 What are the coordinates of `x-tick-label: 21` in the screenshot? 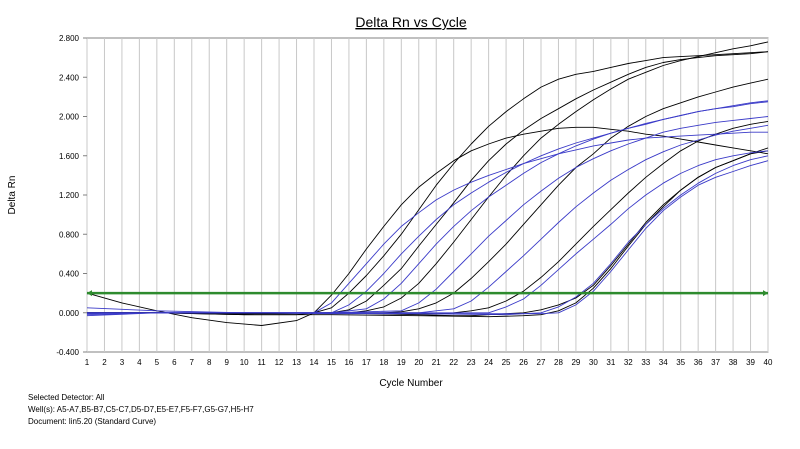 It's located at (436, 362).